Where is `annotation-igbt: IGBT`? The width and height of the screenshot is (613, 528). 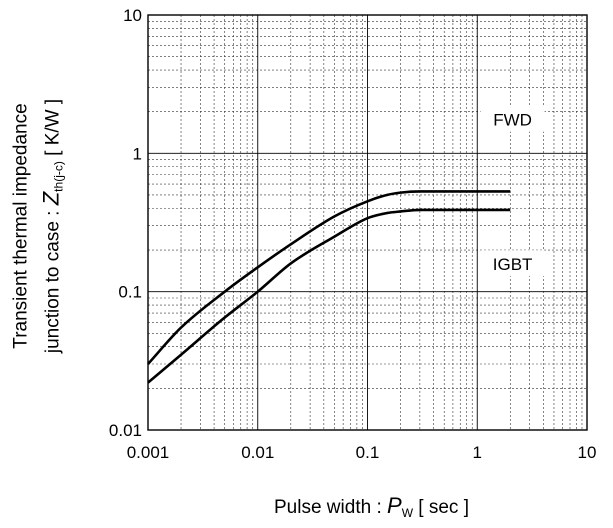
annotation-igbt: IGBT is located at coordinates (513, 264).